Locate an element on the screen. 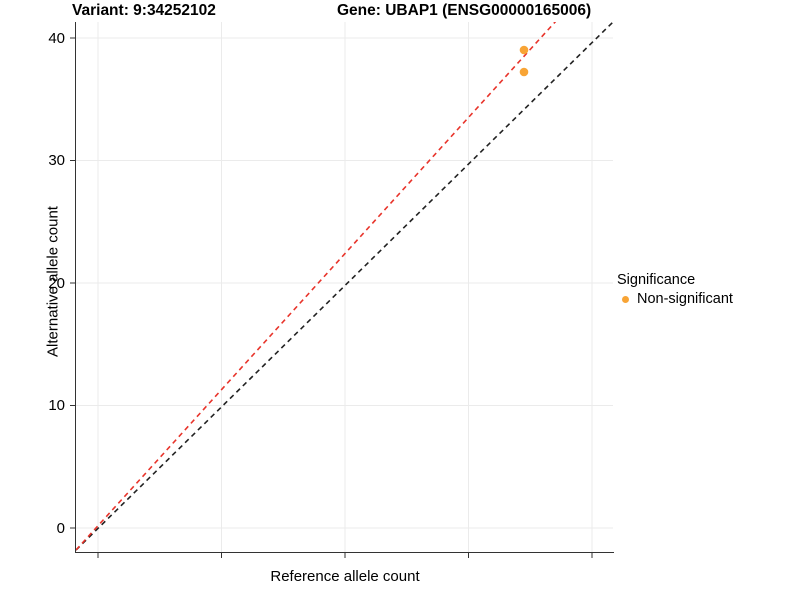  y-tick-label-10: 10 is located at coordinates (56, 405).